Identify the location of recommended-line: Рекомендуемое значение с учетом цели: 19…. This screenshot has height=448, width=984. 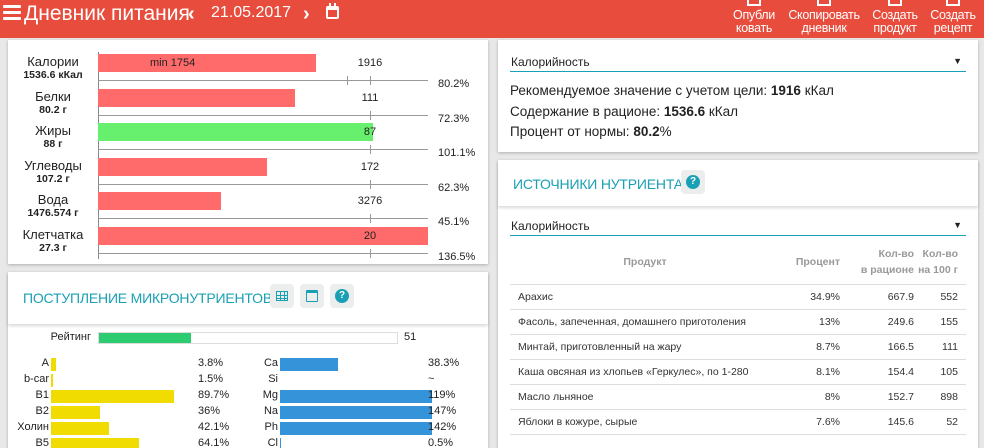
(672, 90).